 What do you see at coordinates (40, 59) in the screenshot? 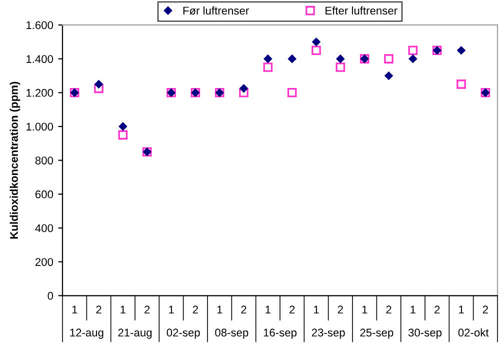
I see `y-tick-label: 1.400` at bounding box center [40, 59].